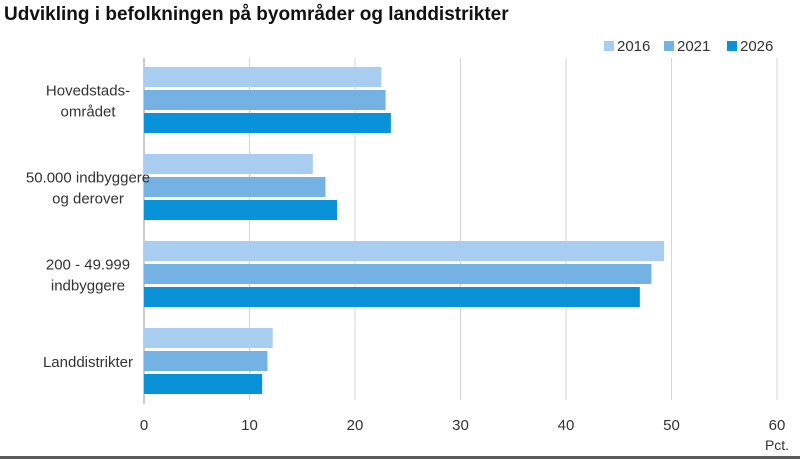 The image size is (800, 459). What do you see at coordinates (460, 425) in the screenshot?
I see `x-tick-label: 30` at bounding box center [460, 425].